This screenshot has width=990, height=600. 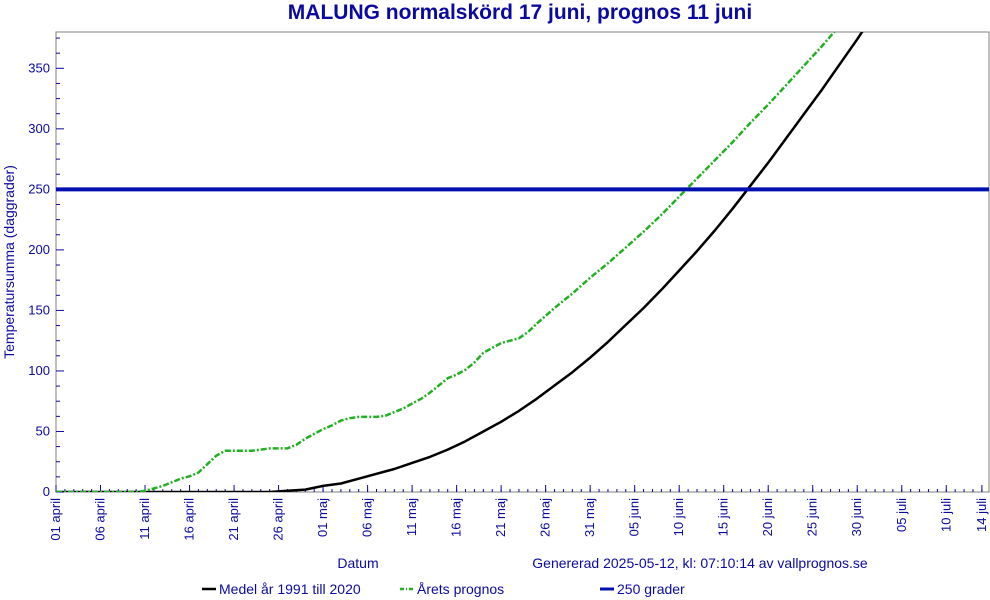 What do you see at coordinates (357, 563) in the screenshot?
I see `x-axis-label: Datum` at bounding box center [357, 563].